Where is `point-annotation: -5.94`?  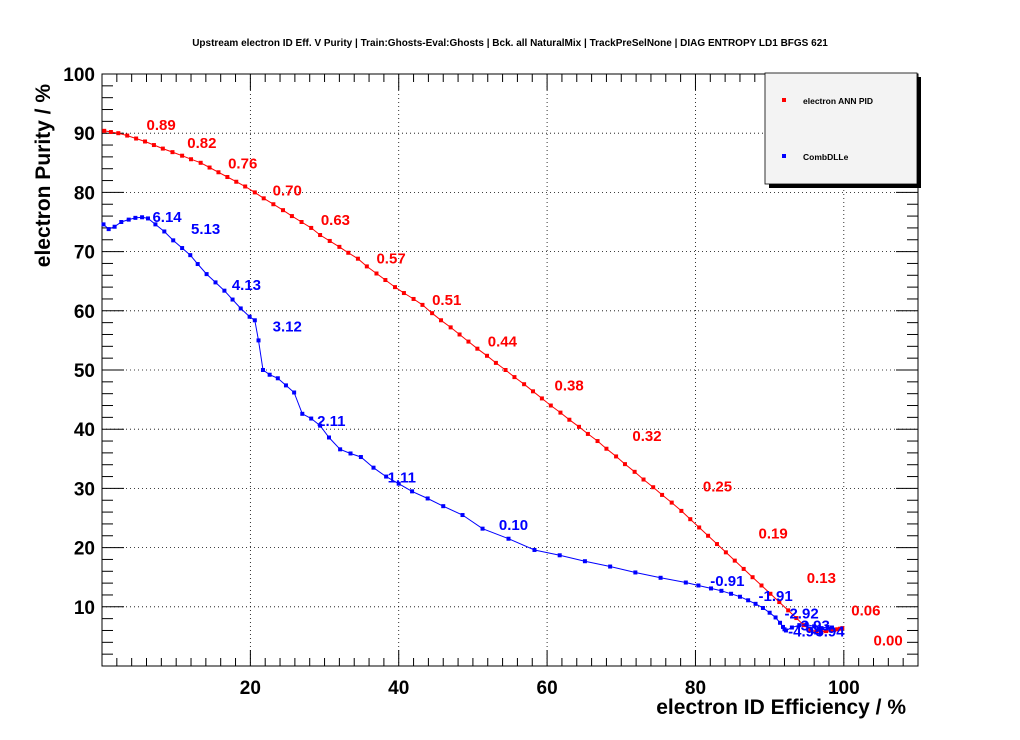
point-annotation: -5.94 is located at coordinates (827, 631).